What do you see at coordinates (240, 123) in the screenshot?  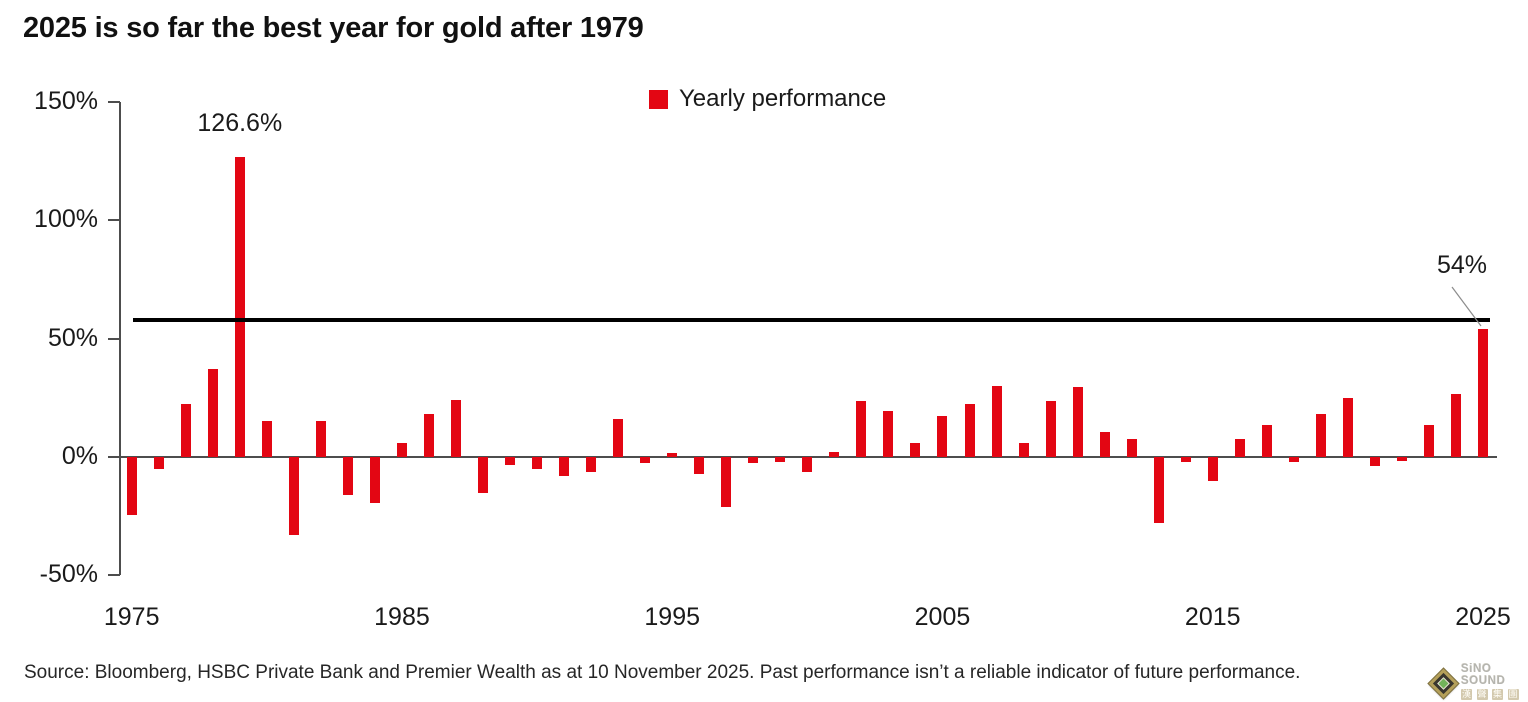 I see `annotation-1979: 126.6%` at bounding box center [240, 123].